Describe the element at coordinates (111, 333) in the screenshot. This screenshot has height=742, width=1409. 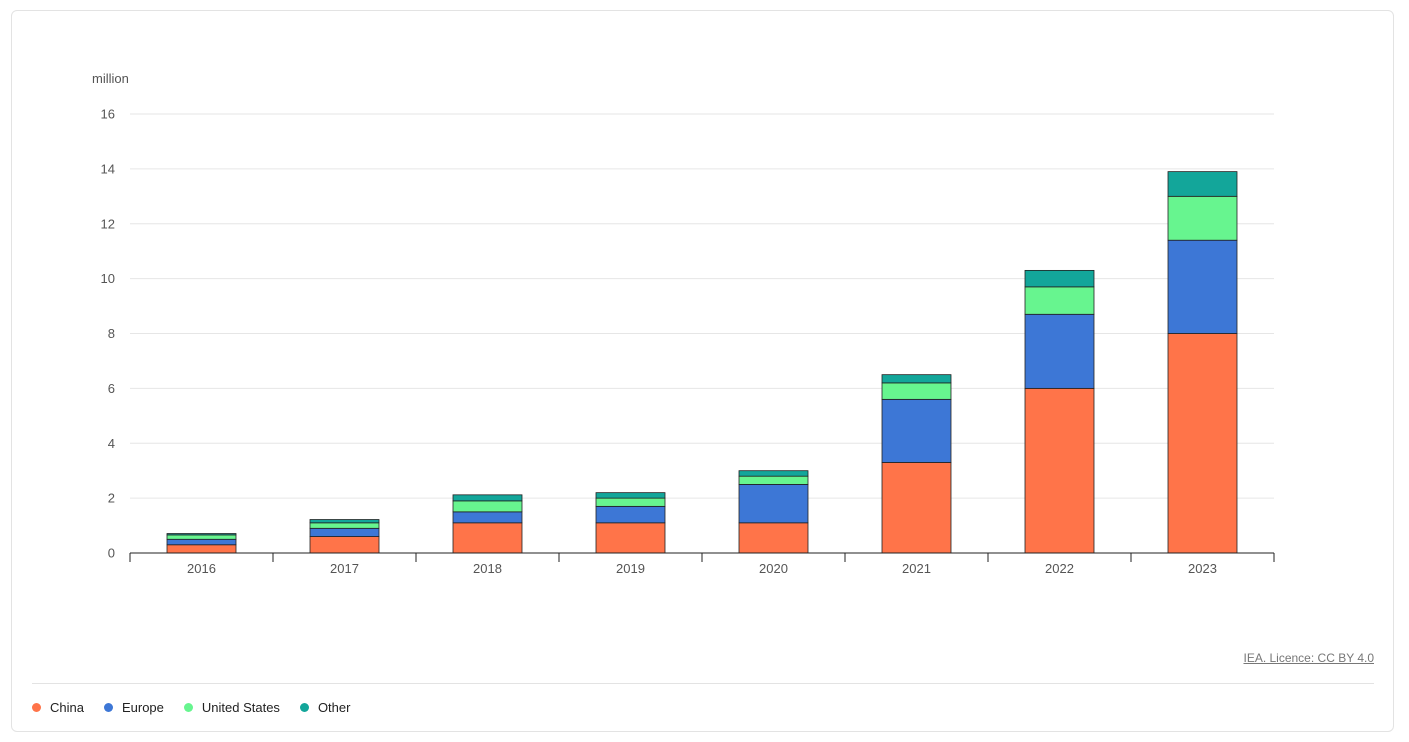
I see `y-tick-label: 8` at that location.